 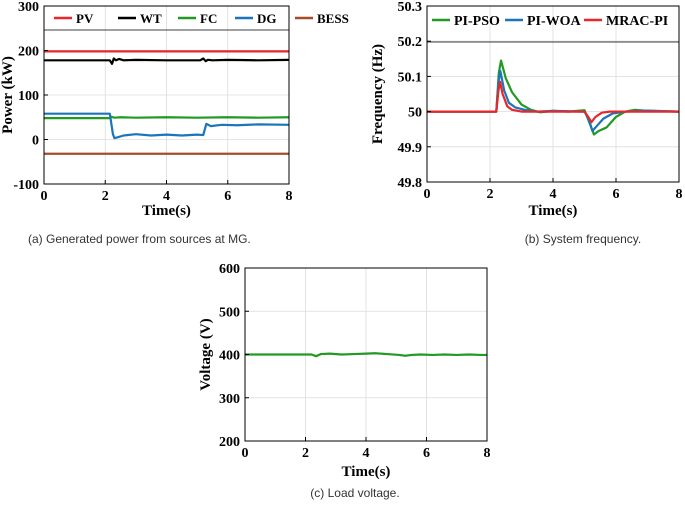 I want to click on y-tick-label: 50.1, so click(x=410, y=77).